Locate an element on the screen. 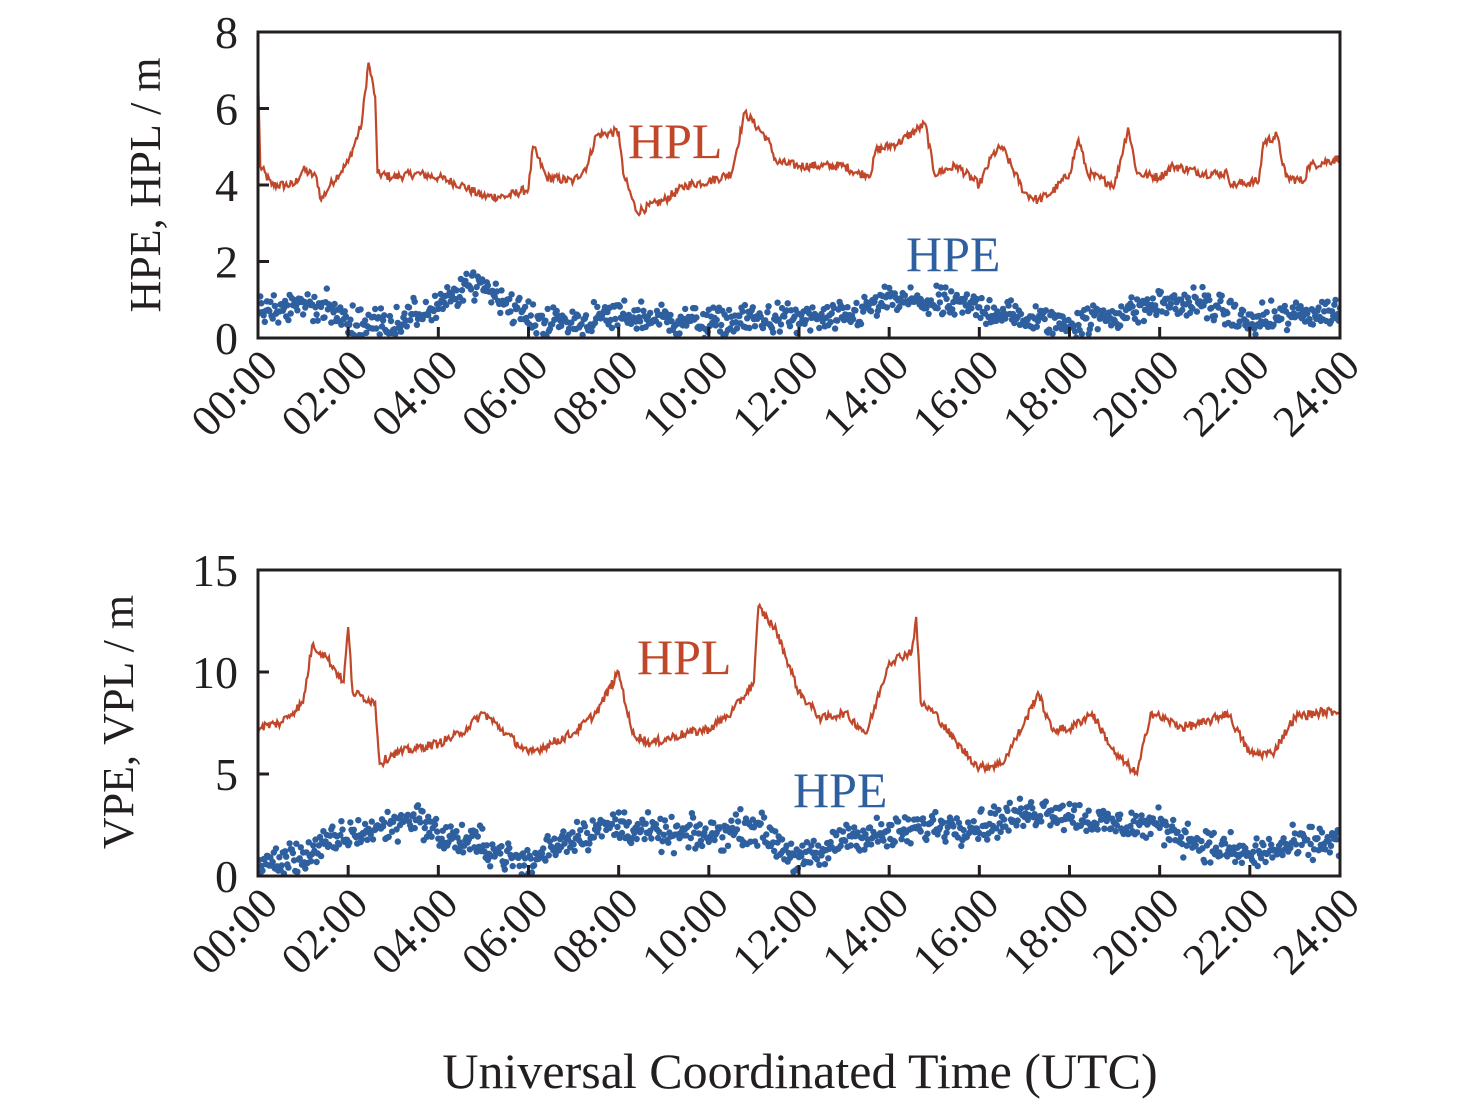  x-tick-label: 08:00 is located at coordinates (595, 931).